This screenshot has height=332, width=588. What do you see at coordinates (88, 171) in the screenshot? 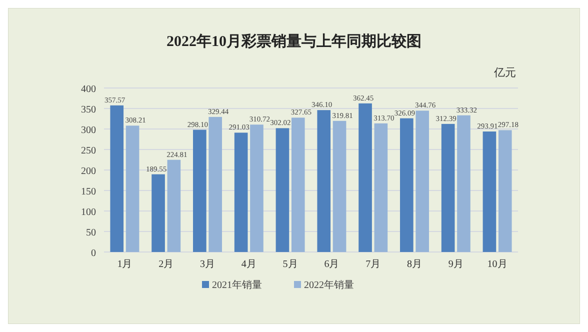
I see `y-tick-label: 200` at bounding box center [88, 171].